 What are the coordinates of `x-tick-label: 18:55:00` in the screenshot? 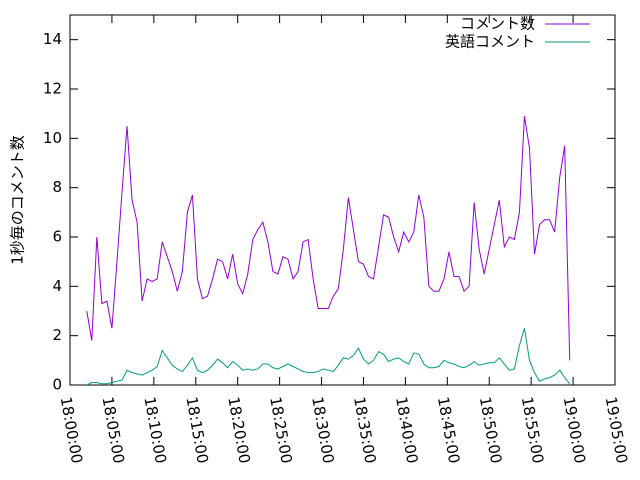 It's located at (532, 429).